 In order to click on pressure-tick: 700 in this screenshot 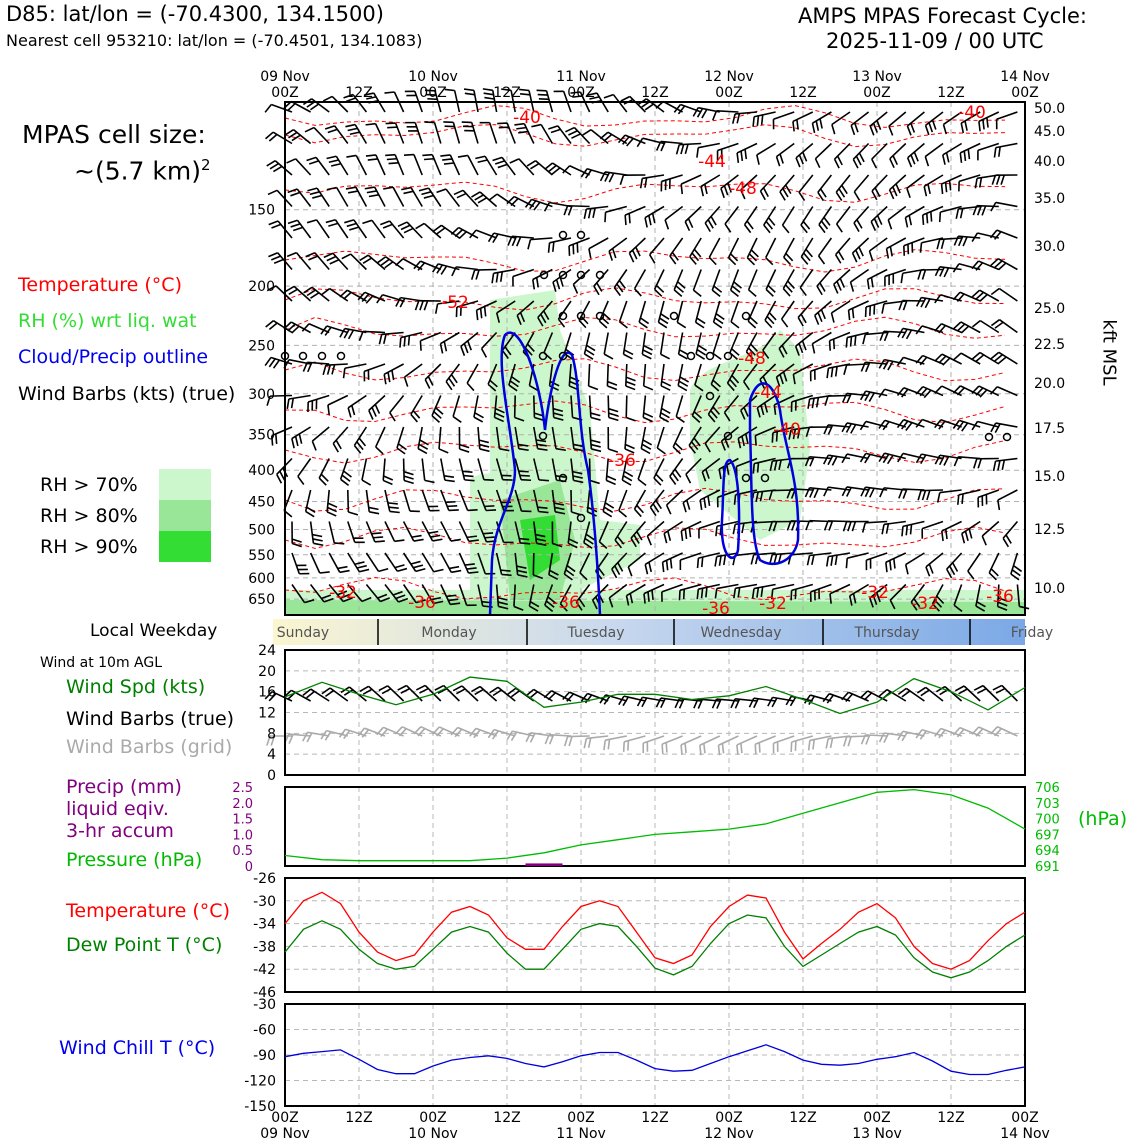, I will do `click(1047, 820)`.